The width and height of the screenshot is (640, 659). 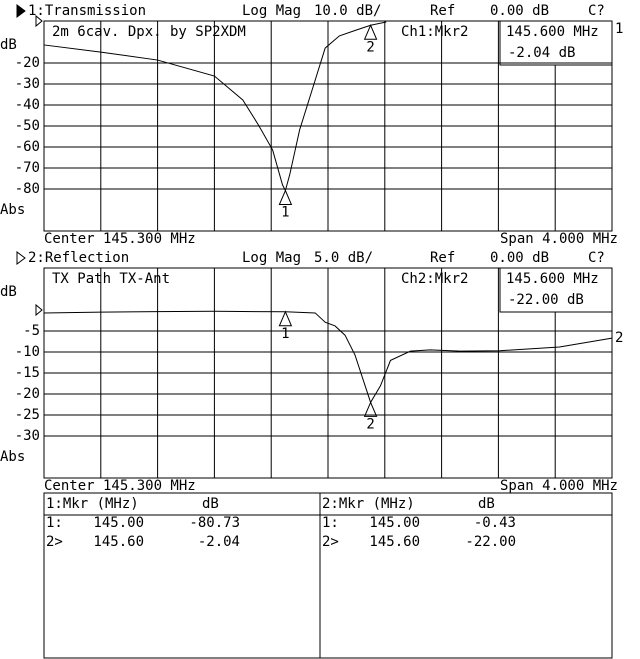 What do you see at coordinates (78, 258) in the screenshot?
I see `channel-title: 2:Reflection` at bounding box center [78, 258].